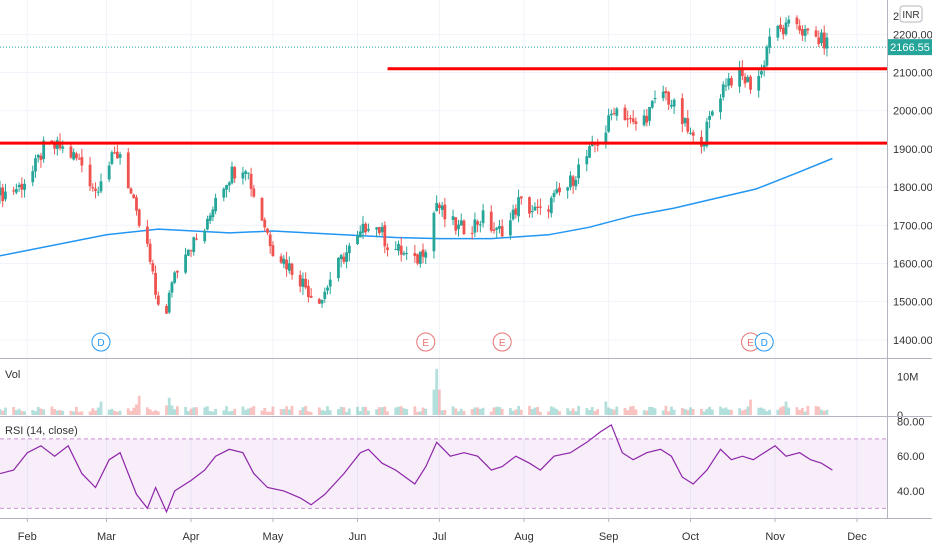 Image resolution: width=932 pixels, height=550 pixels. I want to click on month-label: Oct, so click(690, 537).